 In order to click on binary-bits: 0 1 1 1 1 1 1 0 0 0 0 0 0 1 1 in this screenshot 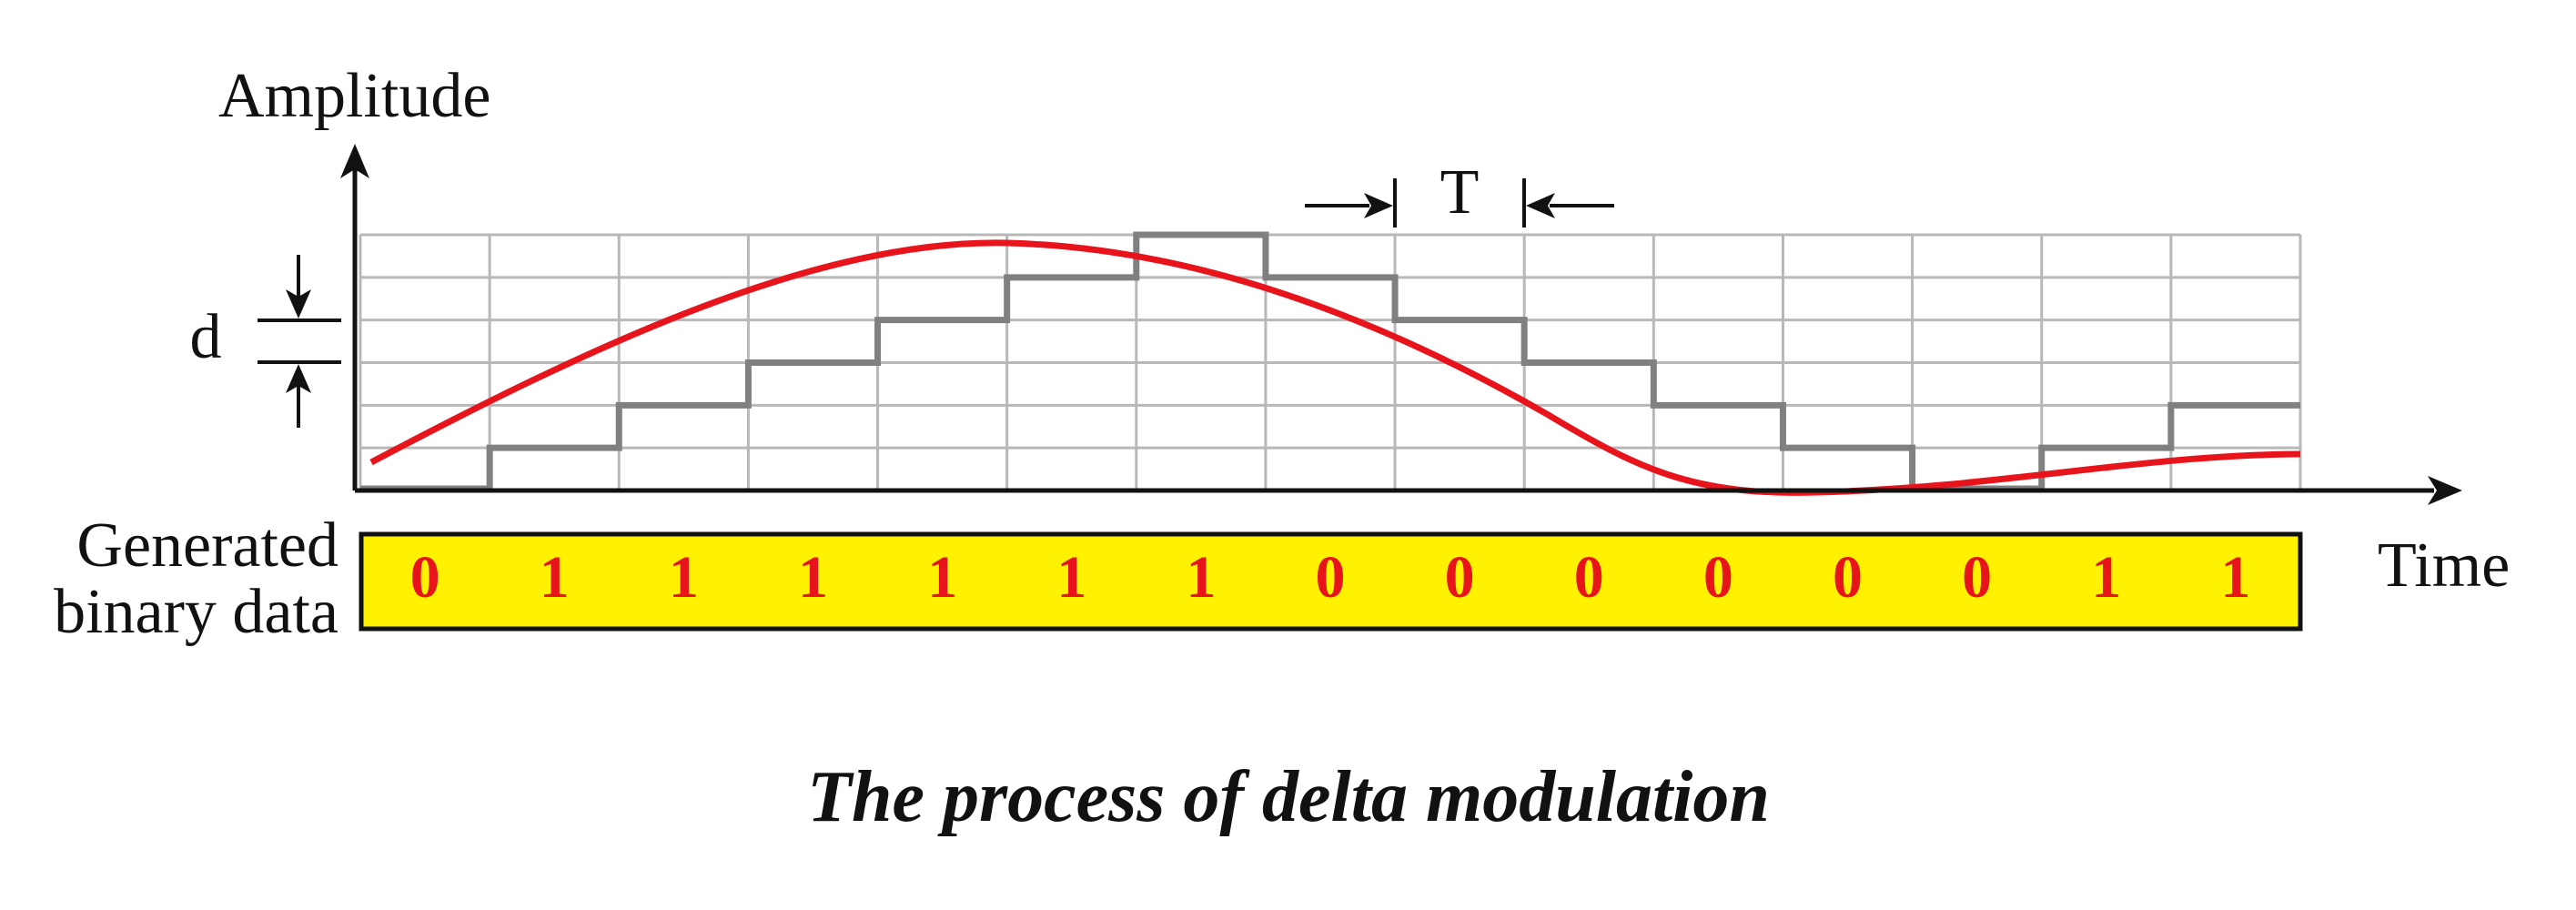, I will do `click(1331, 577)`.